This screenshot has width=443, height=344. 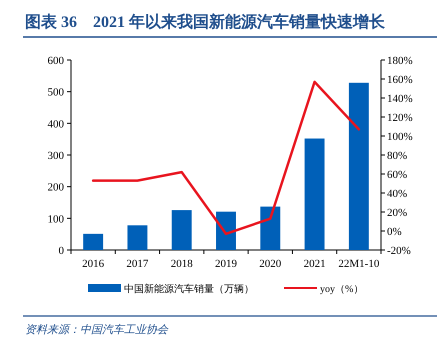 What do you see at coordinates (315, 264) in the screenshot?
I see `x-tick-label: 2021` at bounding box center [315, 264].